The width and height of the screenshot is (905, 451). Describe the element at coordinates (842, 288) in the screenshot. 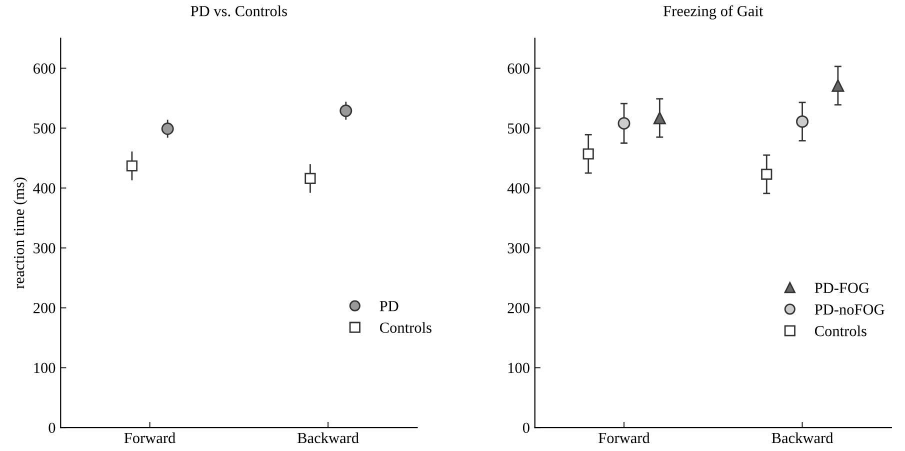

I see `legend-label: PD-FOG` at that location.